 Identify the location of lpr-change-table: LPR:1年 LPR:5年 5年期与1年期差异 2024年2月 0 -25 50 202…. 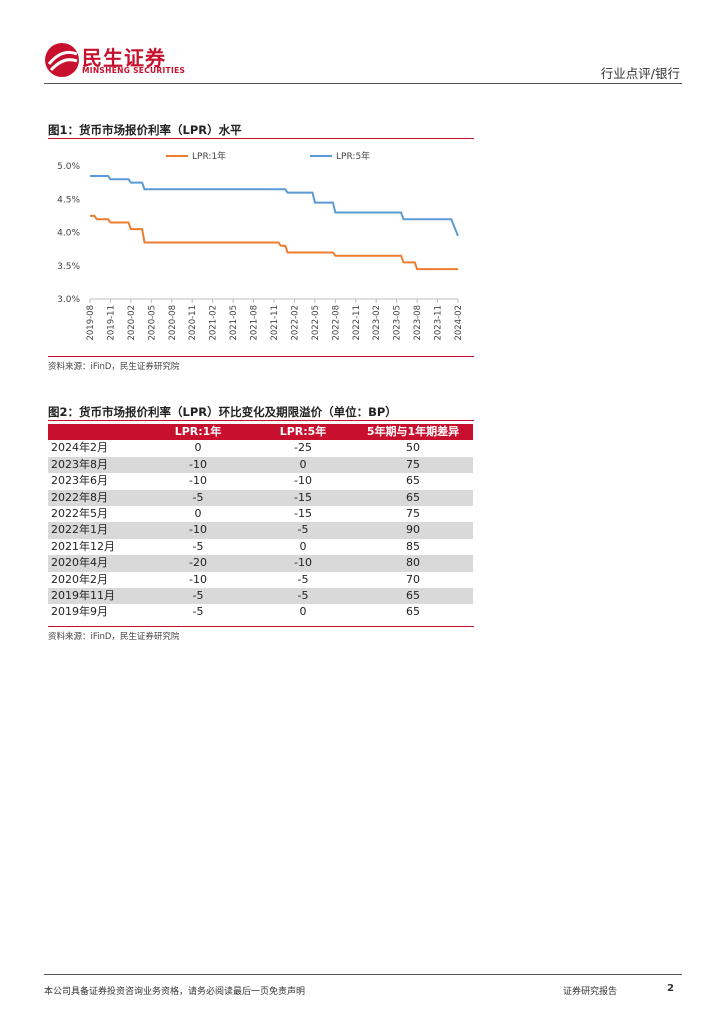
(260, 522).